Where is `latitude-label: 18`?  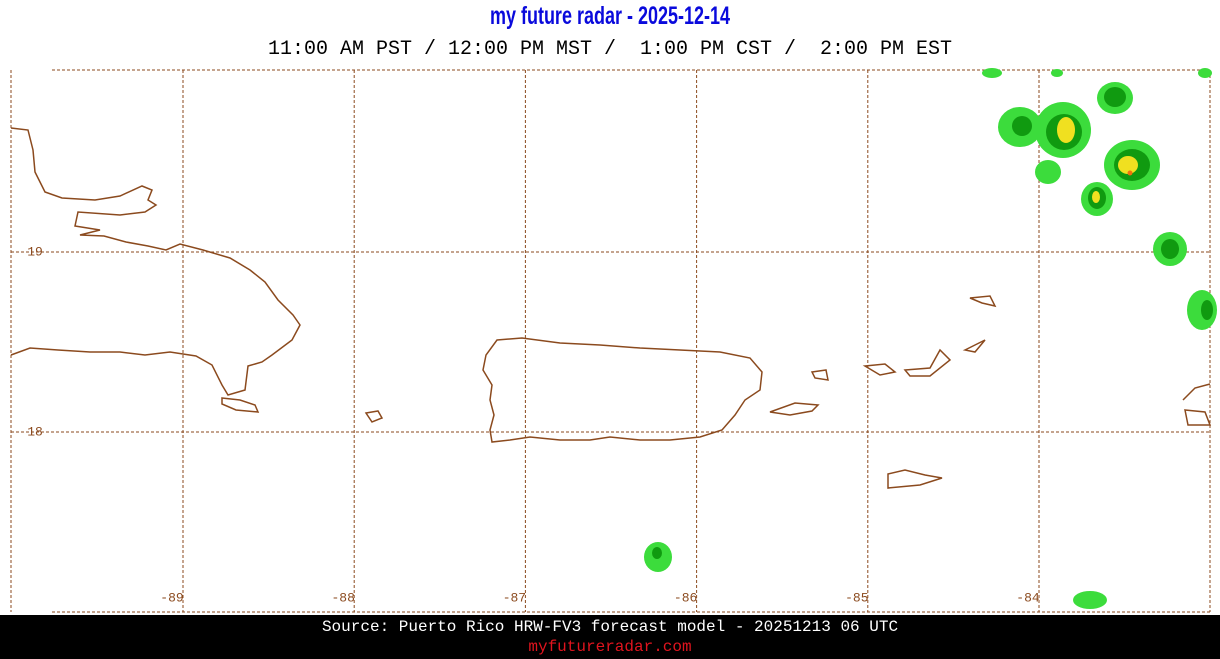 latitude-label: 18 is located at coordinates (35, 431).